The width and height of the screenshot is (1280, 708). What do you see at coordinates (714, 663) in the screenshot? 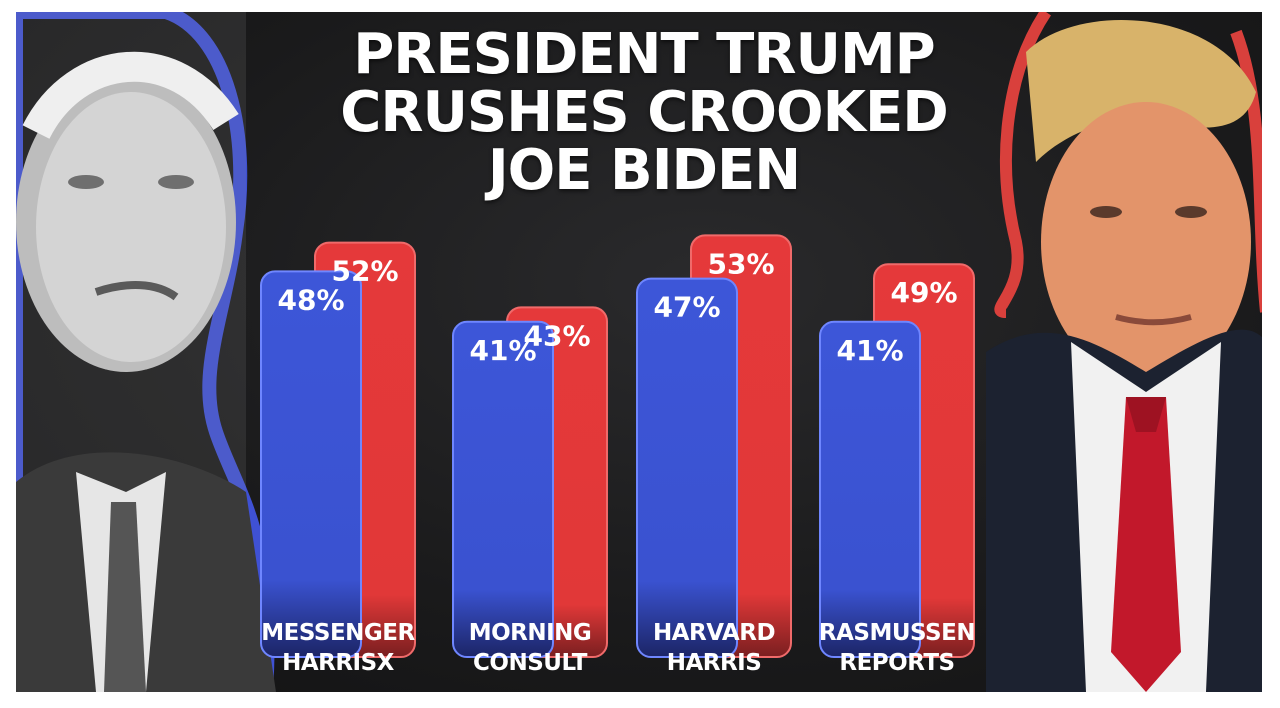
I see `category-label-3-line-2: HARRIS` at bounding box center [714, 663].